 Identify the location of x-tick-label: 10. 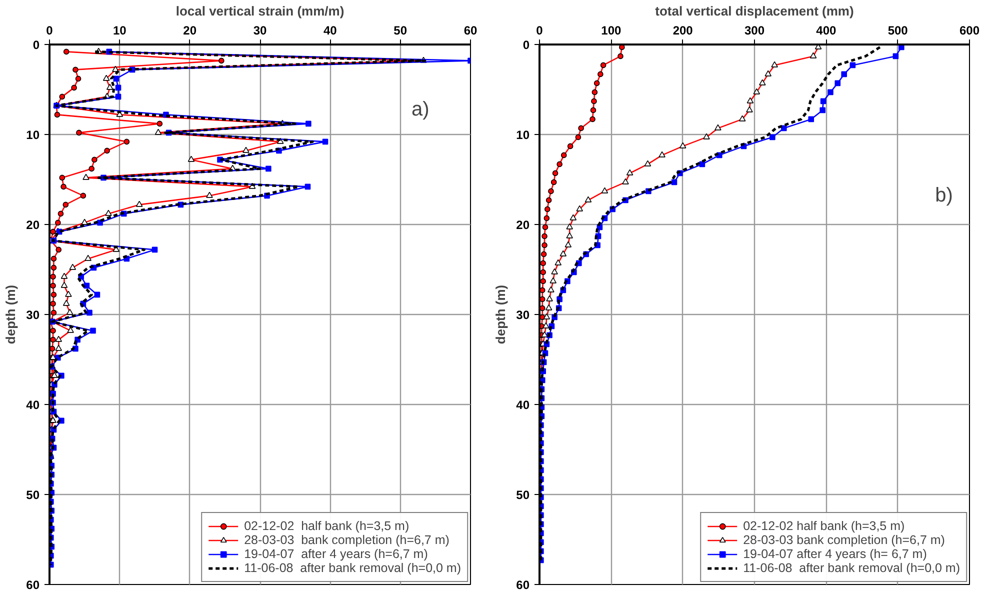
(119, 31).